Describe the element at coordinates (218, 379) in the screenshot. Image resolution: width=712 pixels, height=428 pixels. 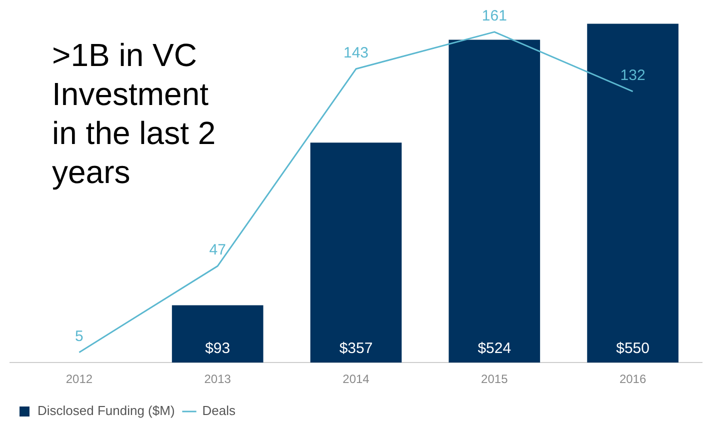
I see `x-tick-label: 2013` at that location.